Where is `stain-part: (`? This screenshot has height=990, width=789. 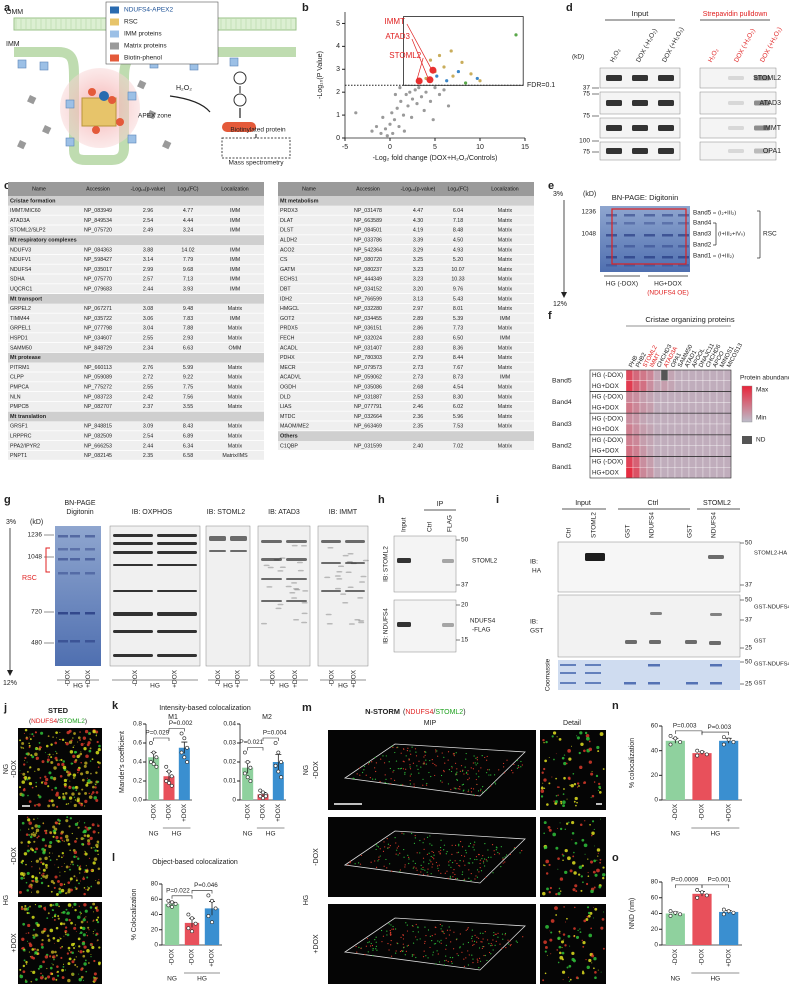 stain-part: ( is located at coordinates (30, 721).